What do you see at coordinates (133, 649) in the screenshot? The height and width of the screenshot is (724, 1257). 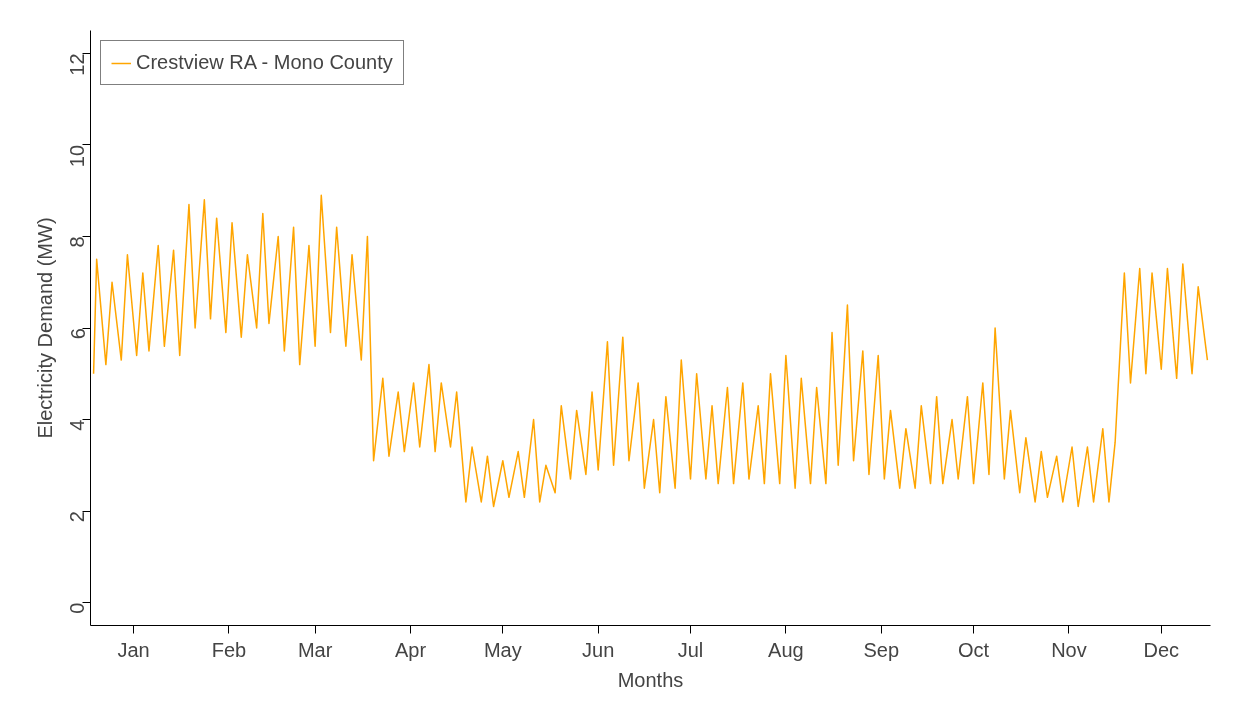 I see `x-tick-label: Jan` at bounding box center [133, 649].